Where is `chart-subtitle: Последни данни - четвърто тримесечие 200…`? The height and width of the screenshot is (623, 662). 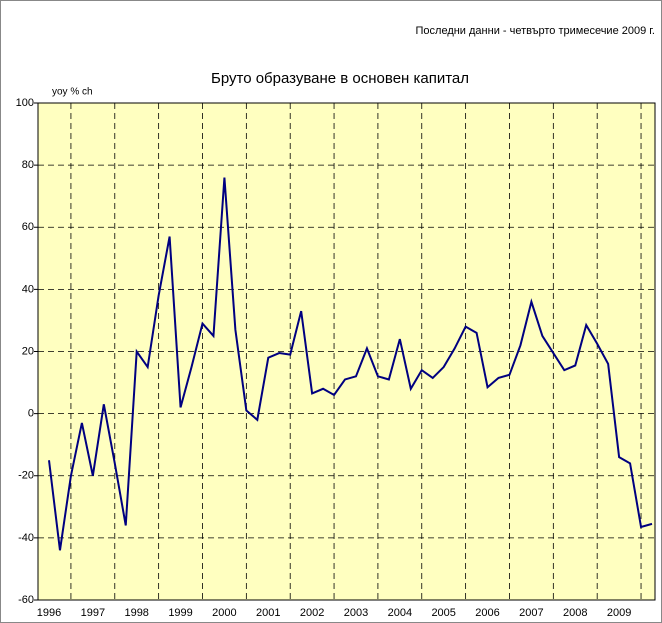 chart-subtitle: Последни данни - четвърто тримесечие 200… is located at coordinates (536, 31).